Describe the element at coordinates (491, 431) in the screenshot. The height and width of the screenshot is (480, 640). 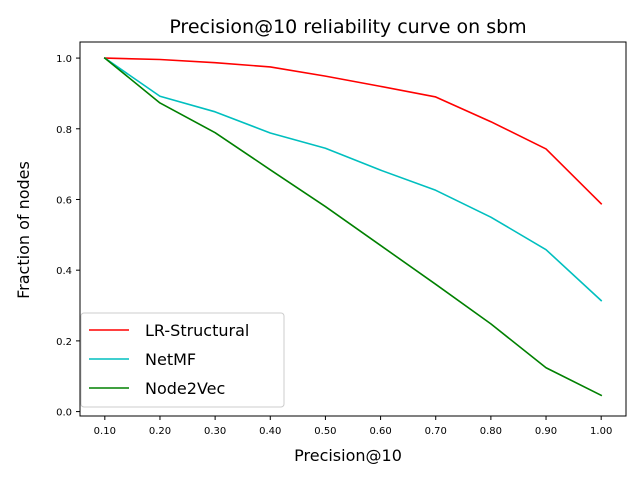
I see `x-tick-label: 0.80` at that location.